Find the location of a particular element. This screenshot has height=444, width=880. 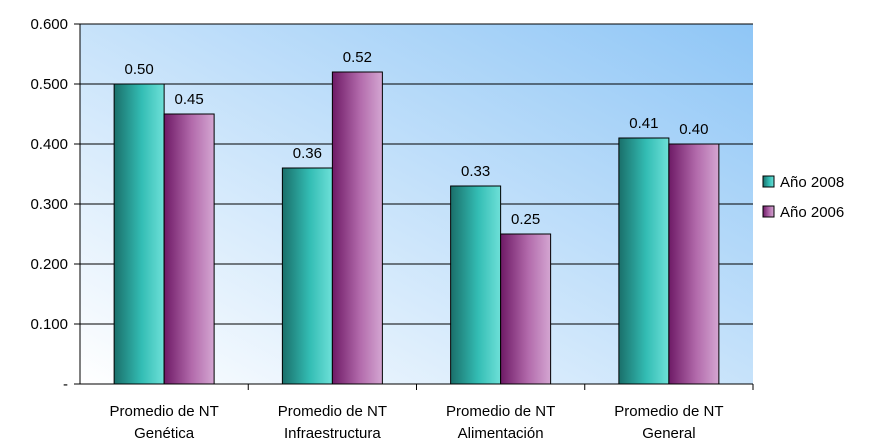

data-label: 0.41 is located at coordinates (643, 123).